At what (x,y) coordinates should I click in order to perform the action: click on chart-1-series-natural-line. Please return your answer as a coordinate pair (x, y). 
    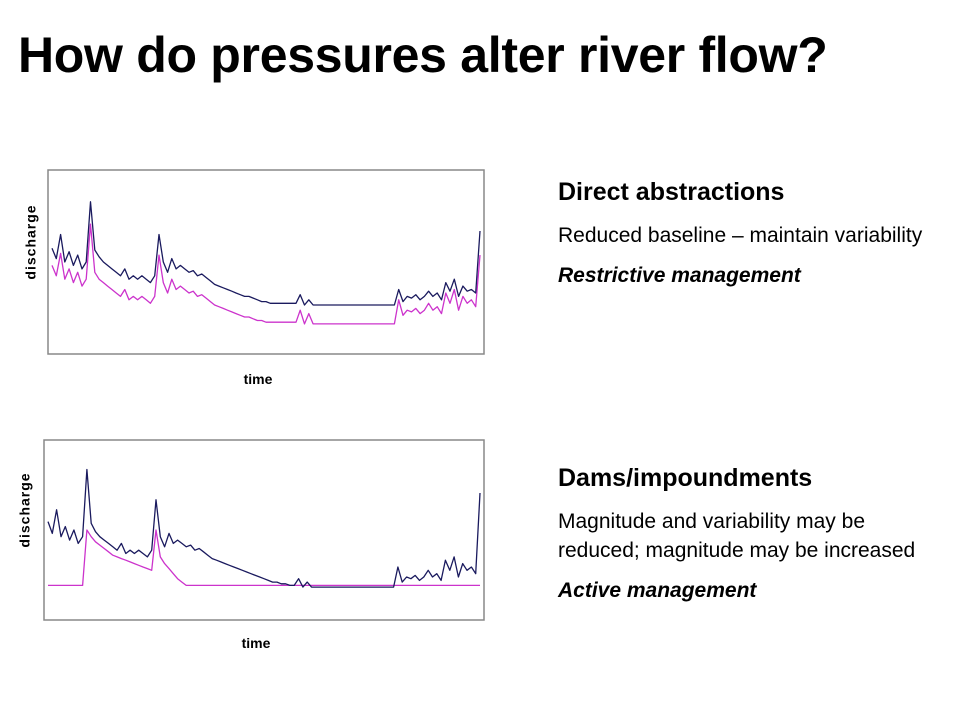
    Looking at the image, I should click on (266, 253).